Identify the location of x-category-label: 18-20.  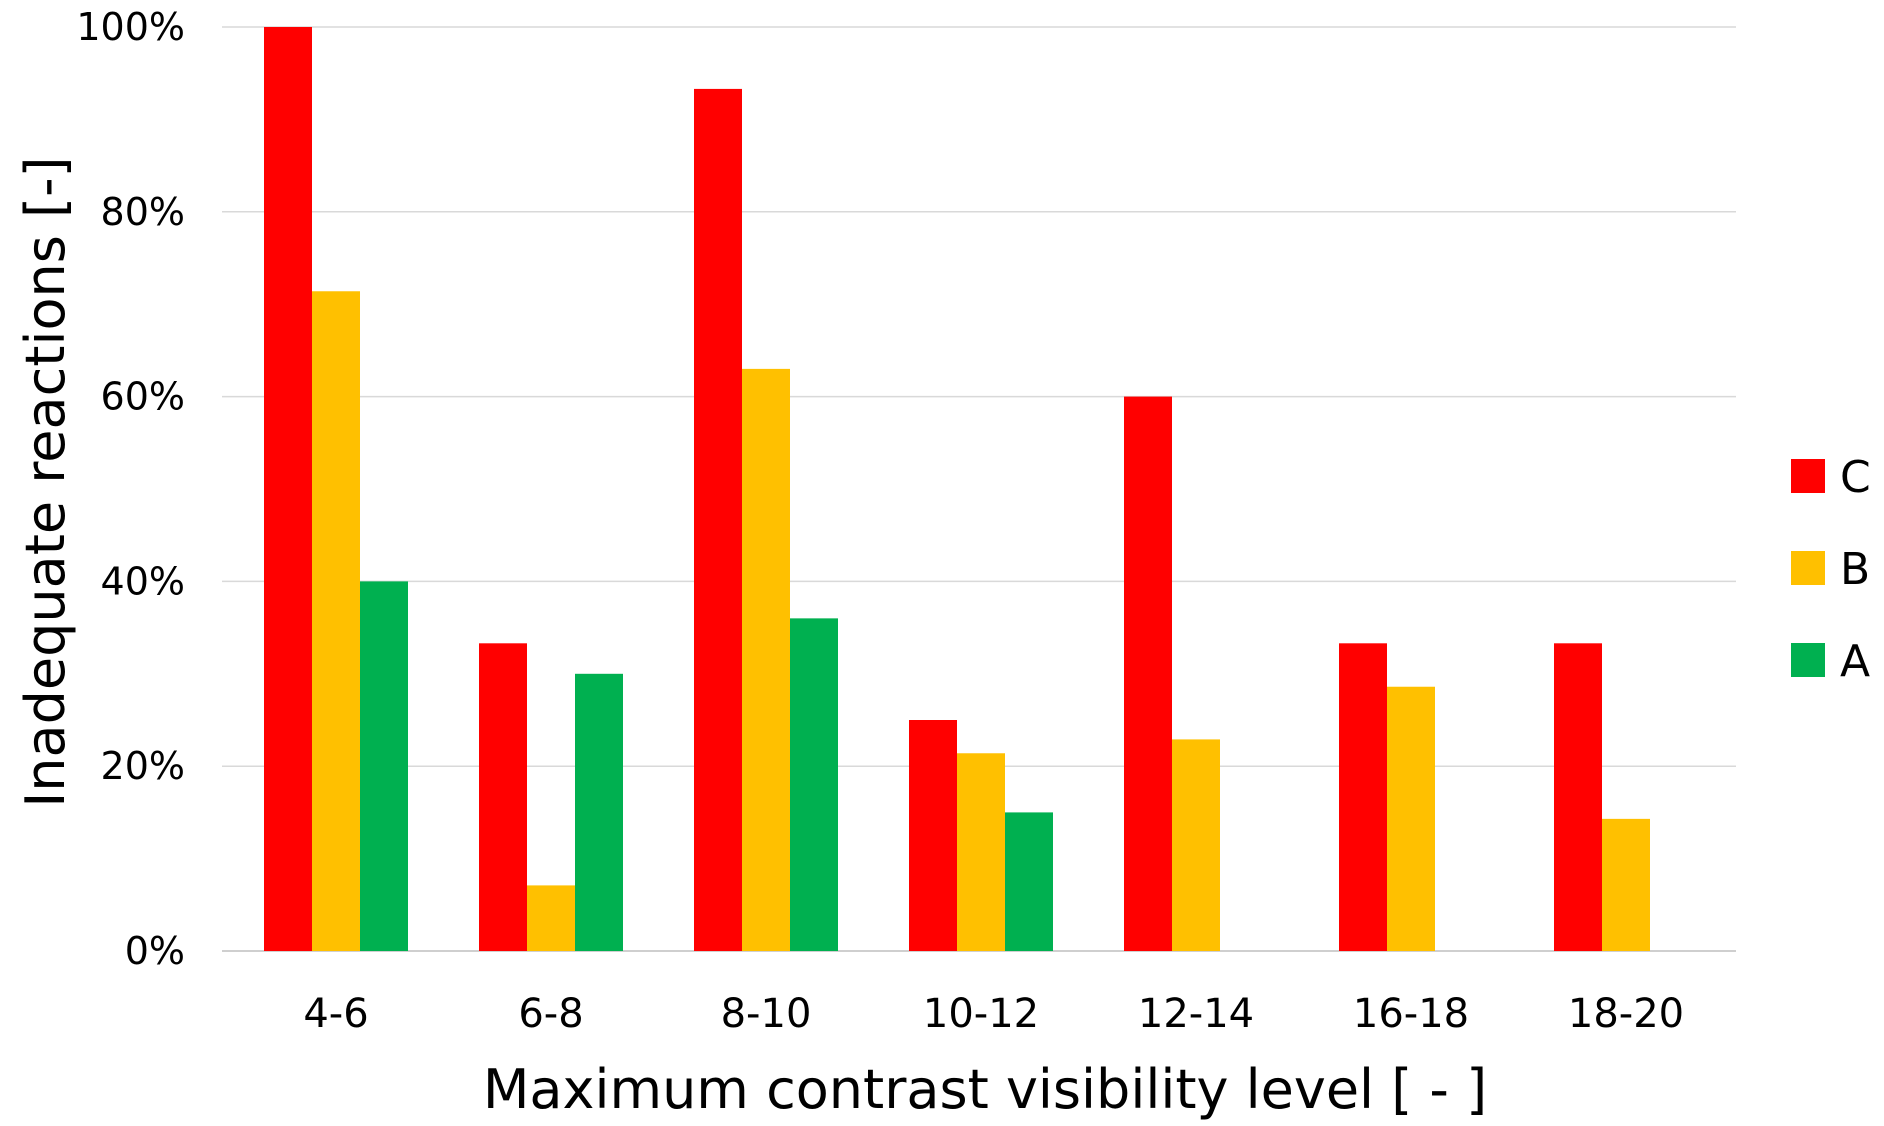
(1626, 1014).